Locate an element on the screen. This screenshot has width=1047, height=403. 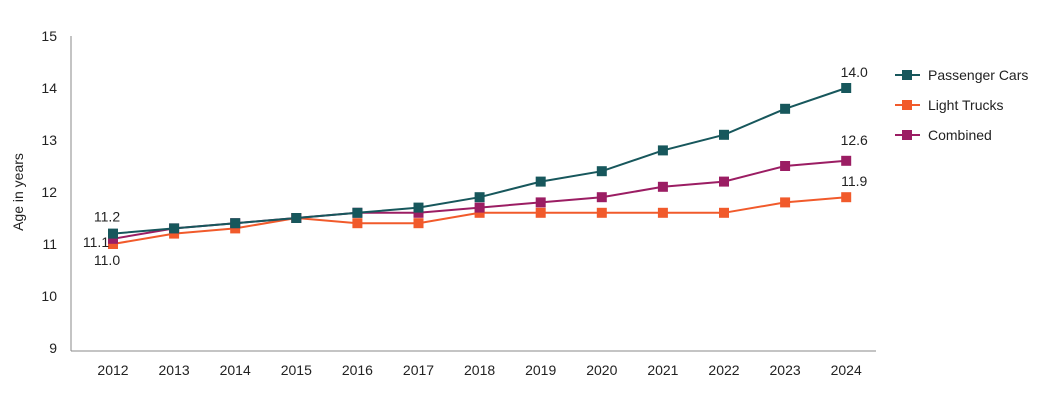
x-tick-label: 2014 is located at coordinates (235, 370).